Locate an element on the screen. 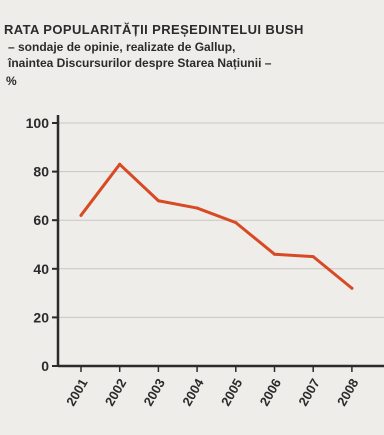 The height and width of the screenshot is (435, 384). x-tick-label: 2006 is located at coordinates (270, 392).